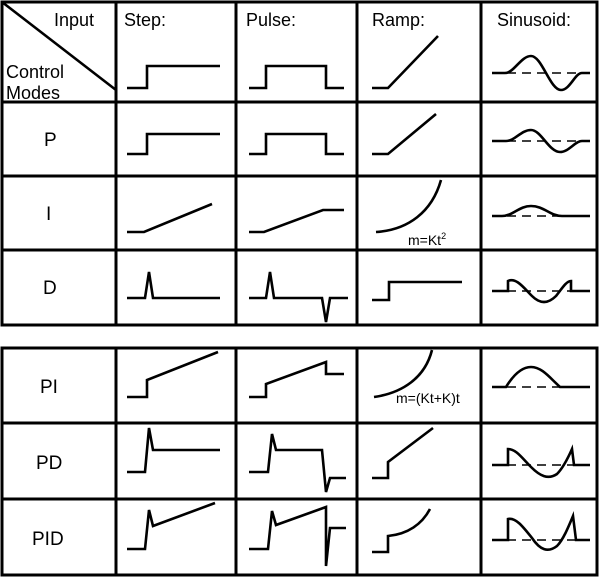  I want to click on pi-sinusoid-response, so click(541, 377).